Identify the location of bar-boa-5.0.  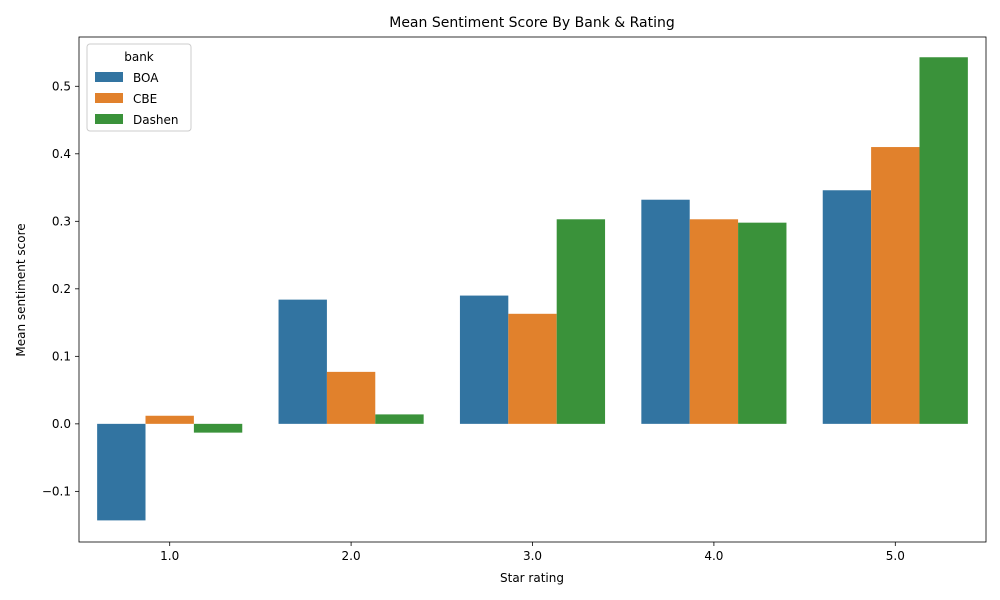
(847, 307).